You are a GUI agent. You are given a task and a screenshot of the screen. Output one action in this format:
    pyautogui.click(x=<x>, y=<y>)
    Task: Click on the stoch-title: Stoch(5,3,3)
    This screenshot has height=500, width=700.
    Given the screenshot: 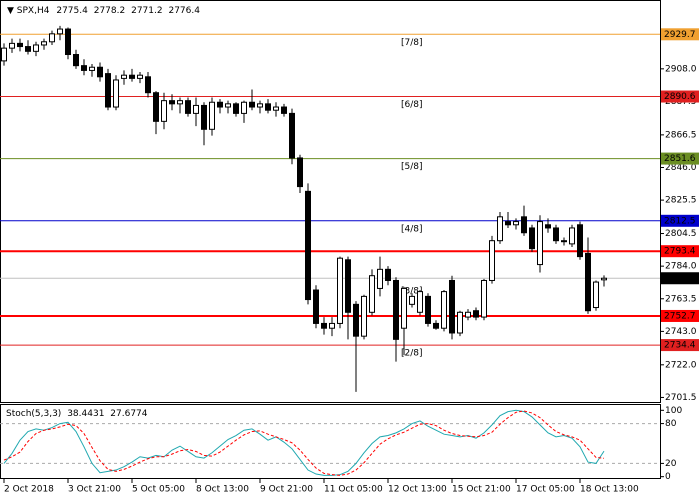 What is the action you would take?
    pyautogui.click(x=33, y=414)
    